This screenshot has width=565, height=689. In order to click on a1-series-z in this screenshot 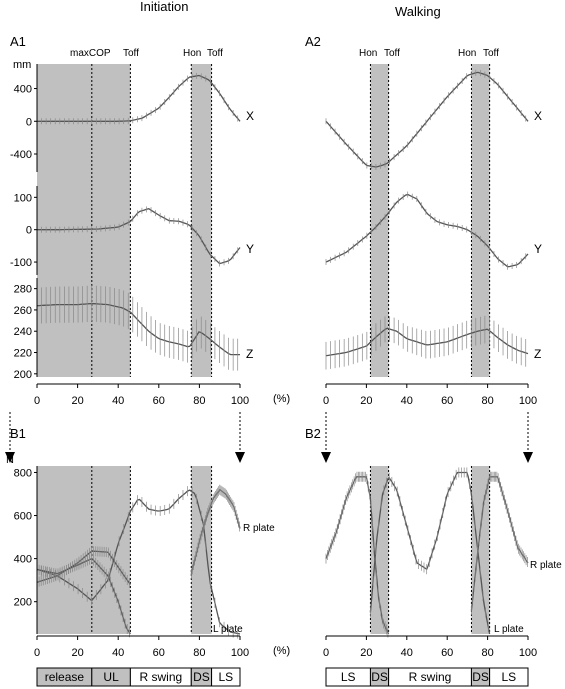, I will do `click(138, 329)`.